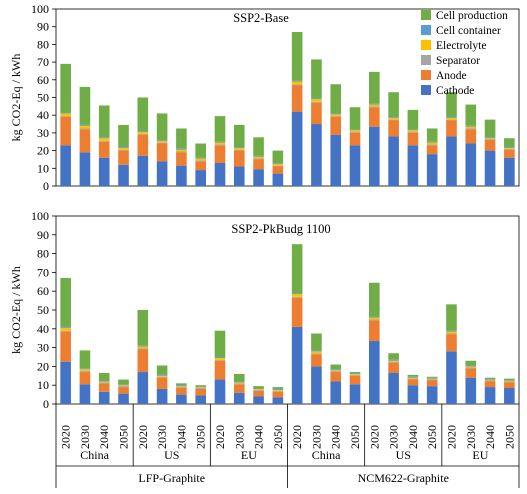  I want to click on legend-swatch-separator, so click(426, 60).